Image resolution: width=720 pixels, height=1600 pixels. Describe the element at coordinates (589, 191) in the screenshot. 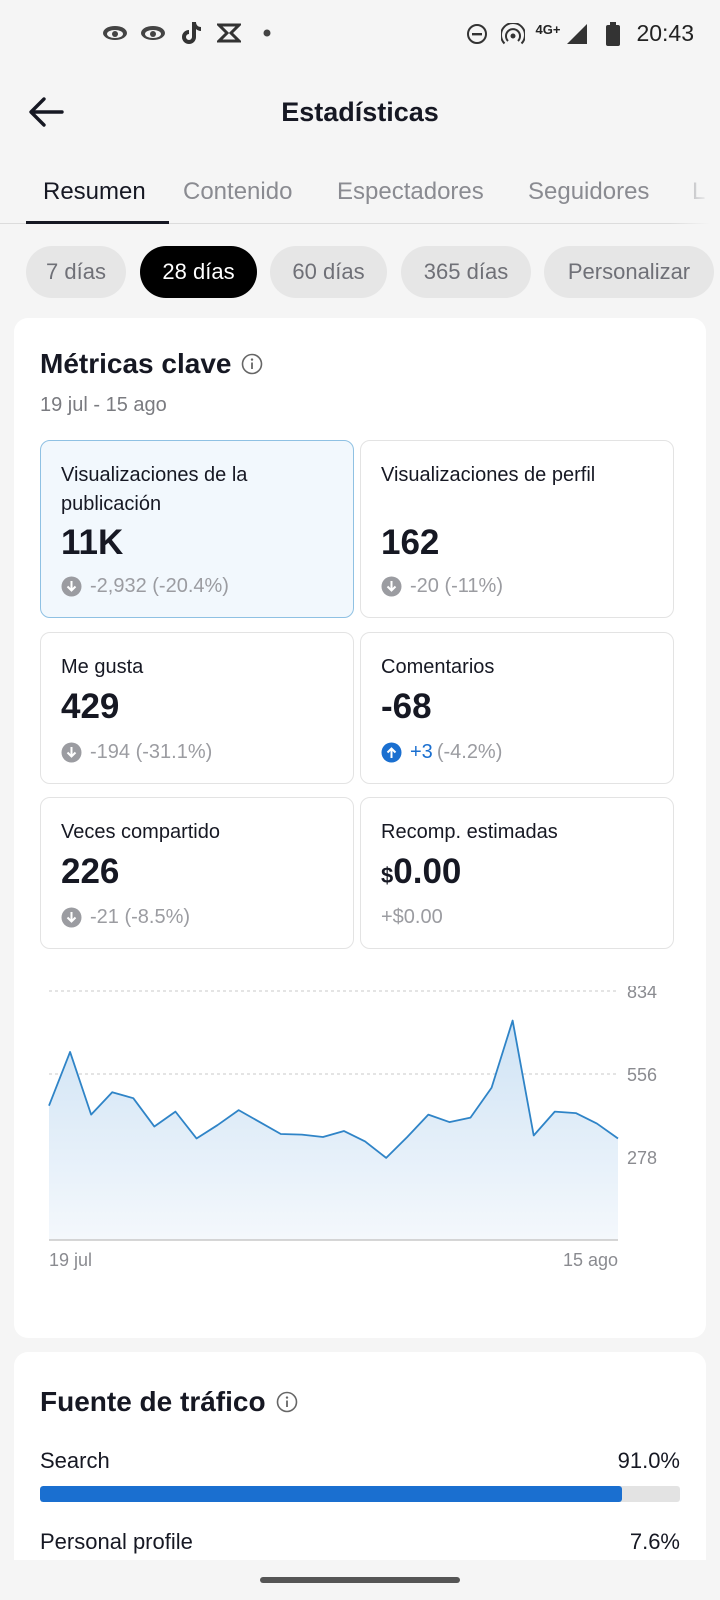

I see `tab-seguidores: Seguidores` at that location.